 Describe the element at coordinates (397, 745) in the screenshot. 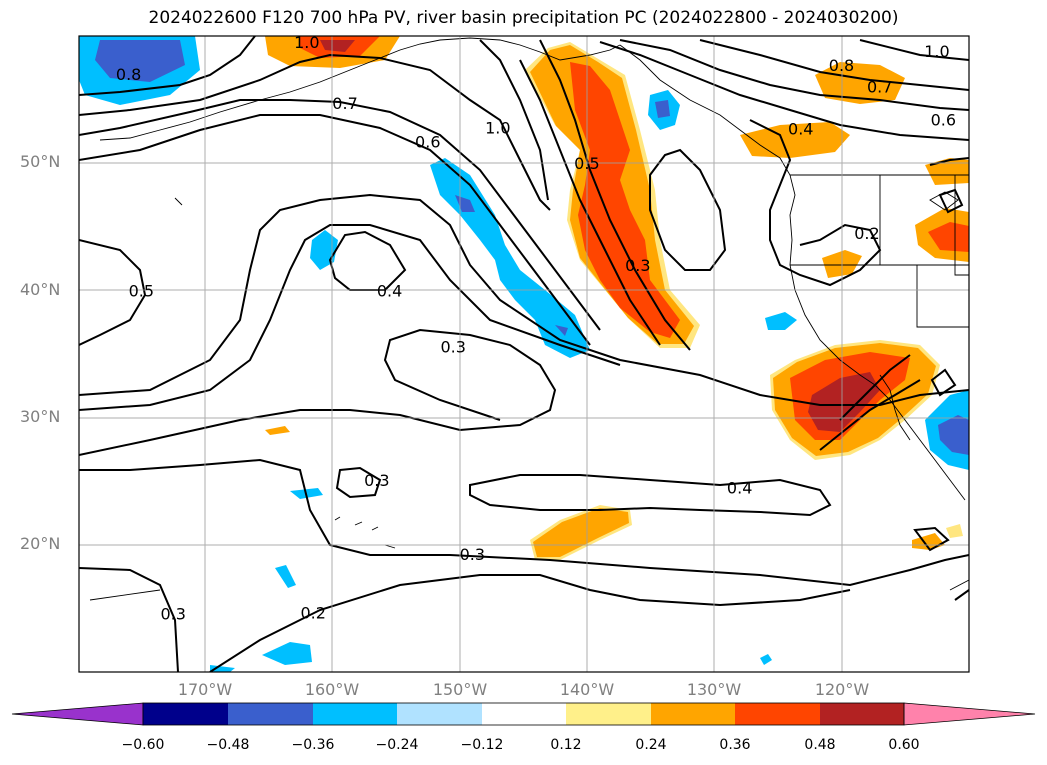

I see `colorbar-tick-label: −0.24` at that location.